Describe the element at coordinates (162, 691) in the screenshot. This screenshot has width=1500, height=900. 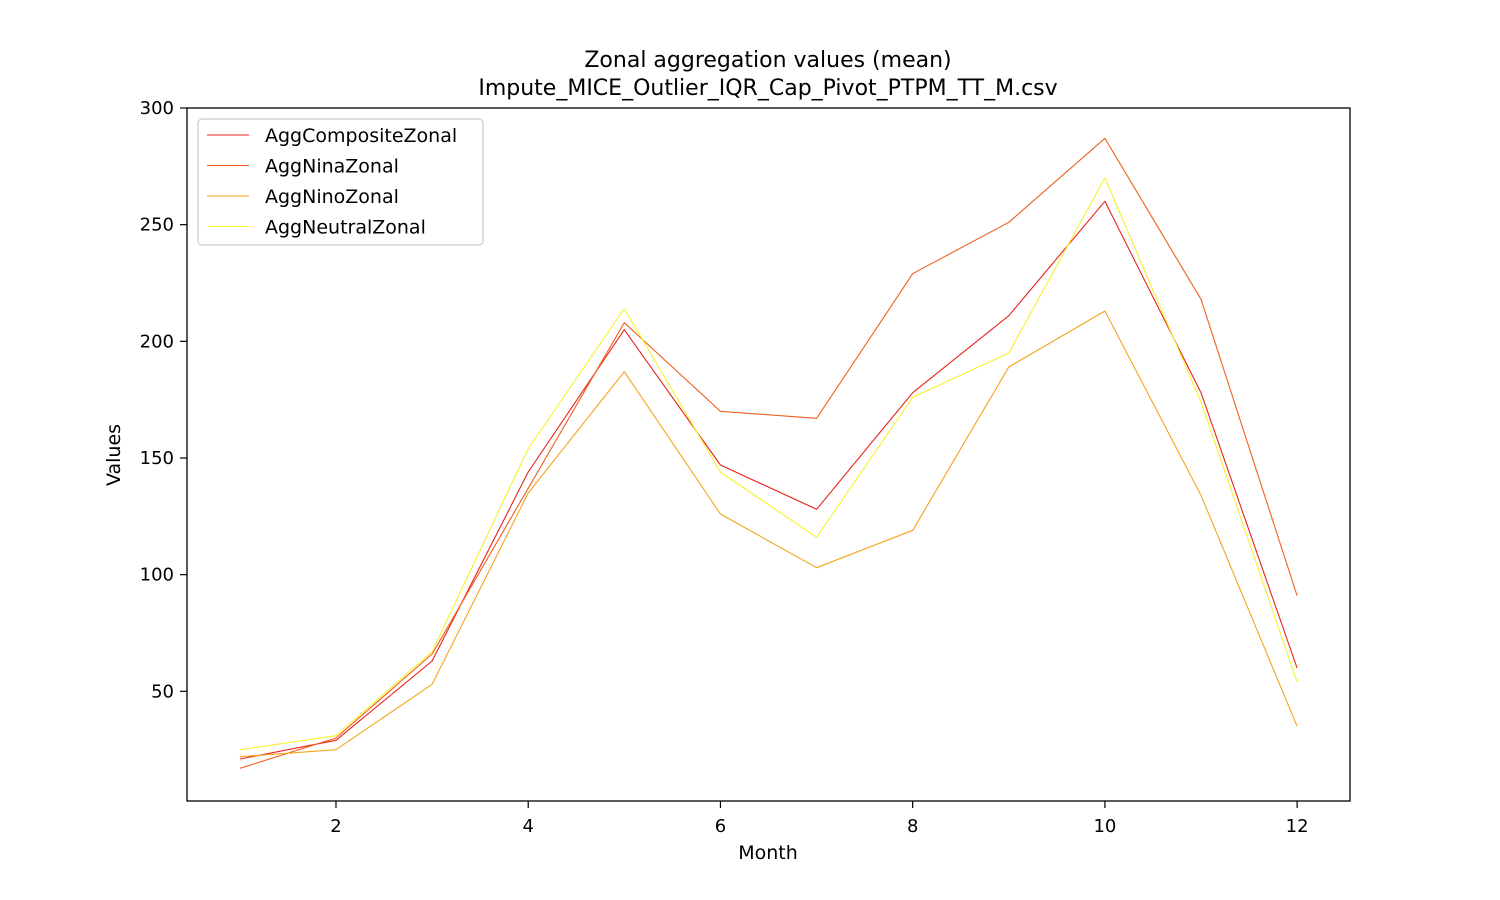
I see `y-tick-label: 50` at that location.